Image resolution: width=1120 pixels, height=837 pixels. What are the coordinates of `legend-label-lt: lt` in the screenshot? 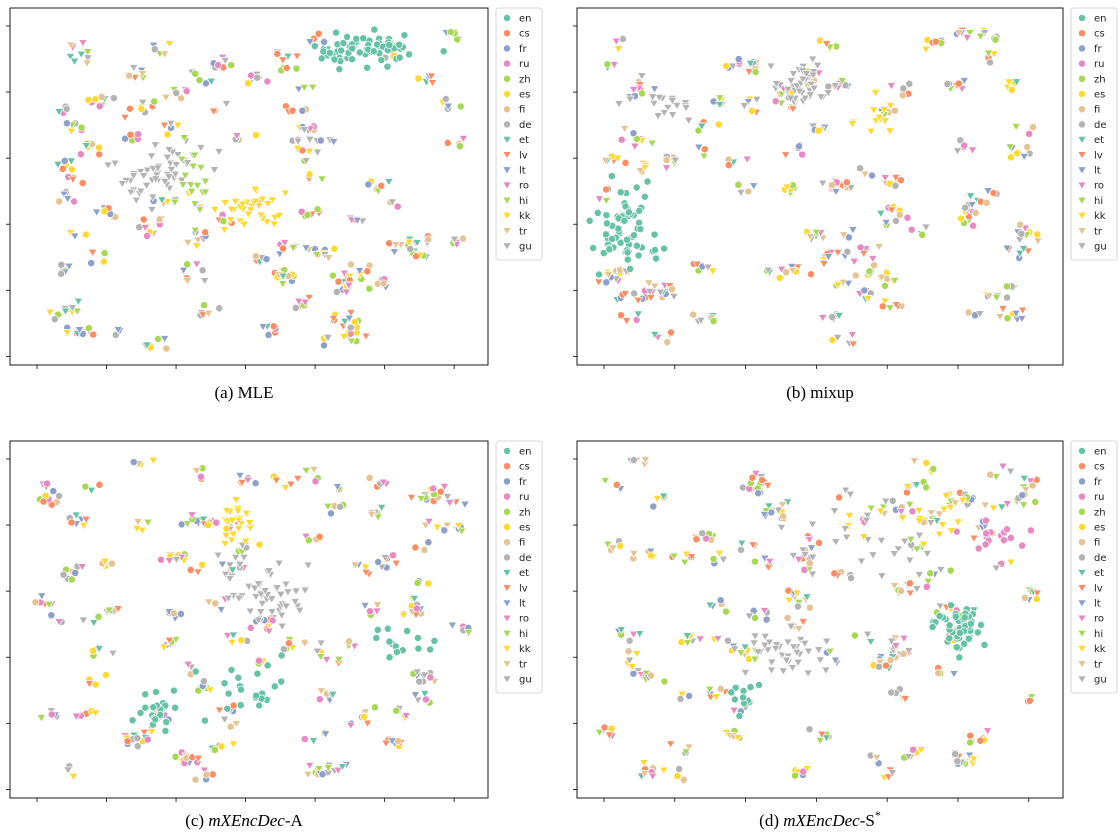 It's located at (1097, 604).